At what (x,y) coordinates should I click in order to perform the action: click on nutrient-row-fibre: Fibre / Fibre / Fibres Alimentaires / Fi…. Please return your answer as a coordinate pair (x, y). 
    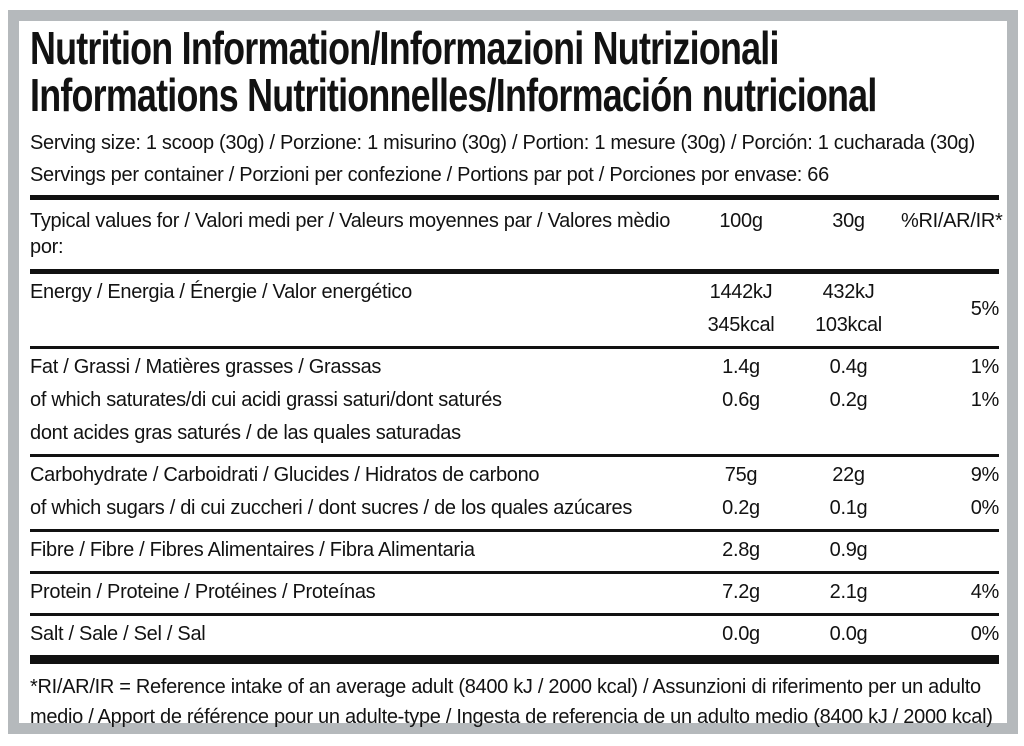
    Looking at the image, I should click on (514, 551).